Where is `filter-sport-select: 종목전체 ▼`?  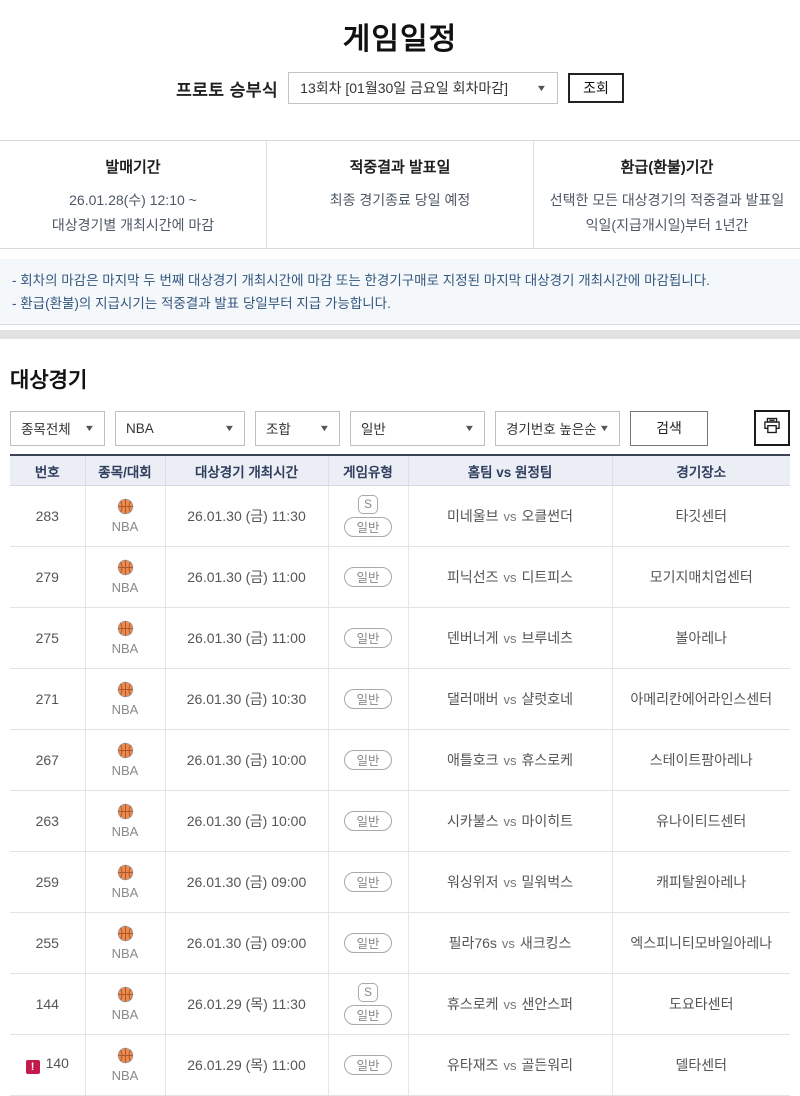
filter-sport-select: 종목전체 ▼ is located at coordinates (57, 428).